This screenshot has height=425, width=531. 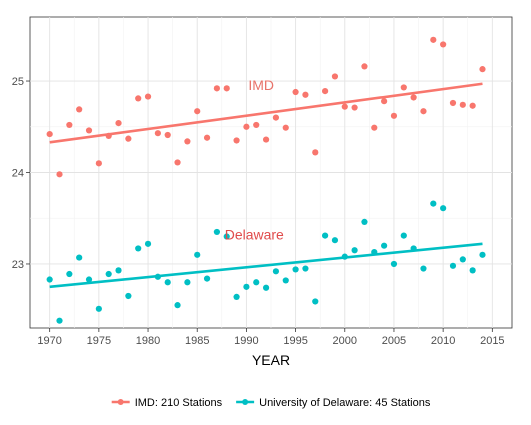 I want to click on x-axis-title: YEAR, so click(x=271, y=360).